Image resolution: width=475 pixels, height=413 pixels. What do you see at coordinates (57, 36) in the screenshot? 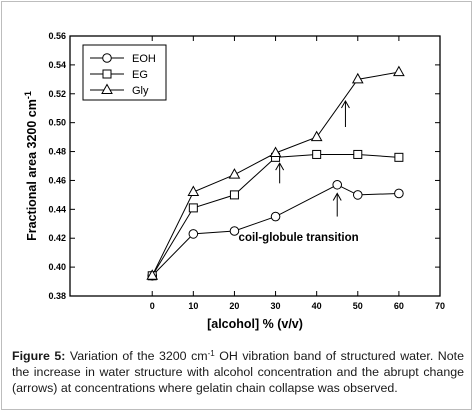
I see `y-tick-label: 0.56` at bounding box center [57, 36].